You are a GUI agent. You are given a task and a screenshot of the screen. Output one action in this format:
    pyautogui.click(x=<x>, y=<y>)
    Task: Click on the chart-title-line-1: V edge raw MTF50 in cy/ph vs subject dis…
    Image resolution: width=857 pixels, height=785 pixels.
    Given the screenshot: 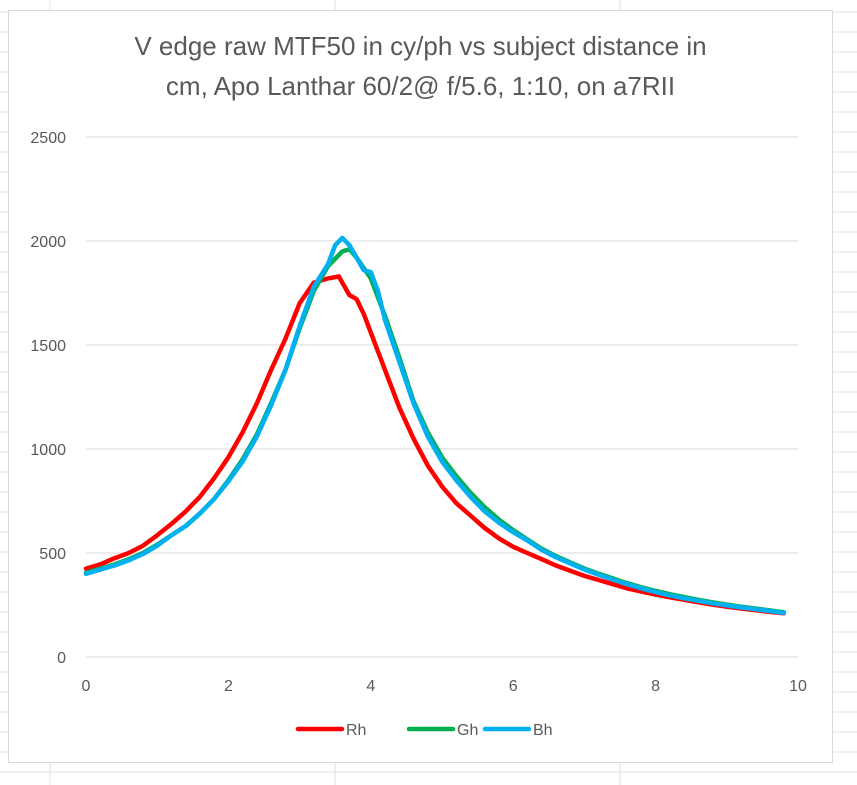 What is the action you would take?
    pyautogui.click(x=420, y=46)
    